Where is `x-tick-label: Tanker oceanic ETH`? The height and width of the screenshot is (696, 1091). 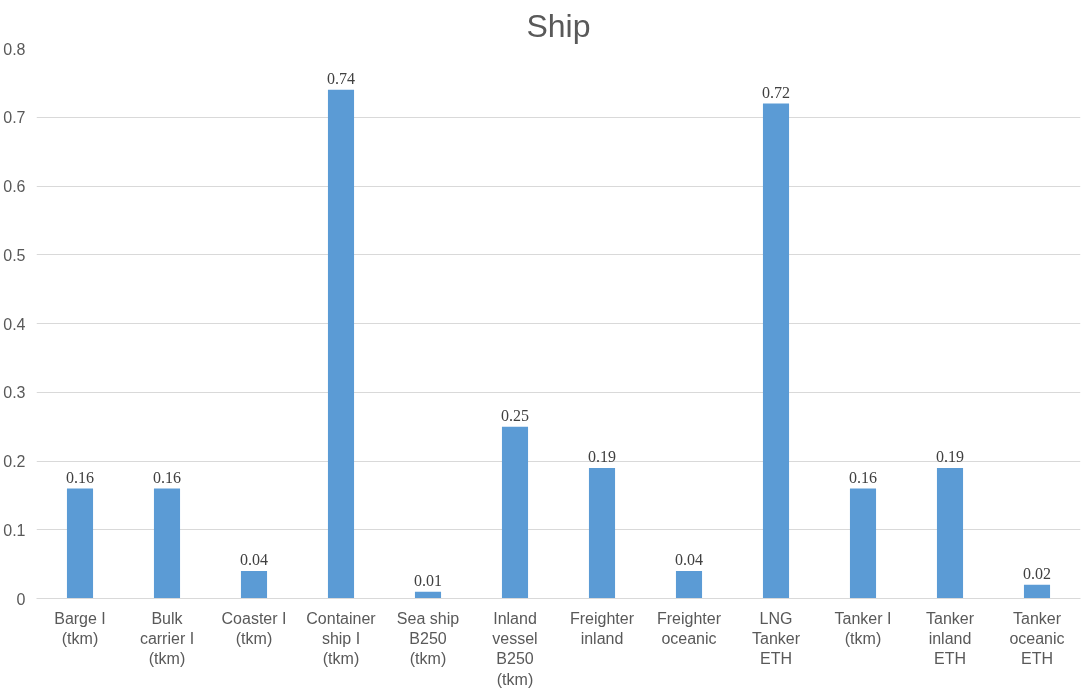 x-tick-label: Tanker oceanic ETH is located at coordinates (1037, 638).